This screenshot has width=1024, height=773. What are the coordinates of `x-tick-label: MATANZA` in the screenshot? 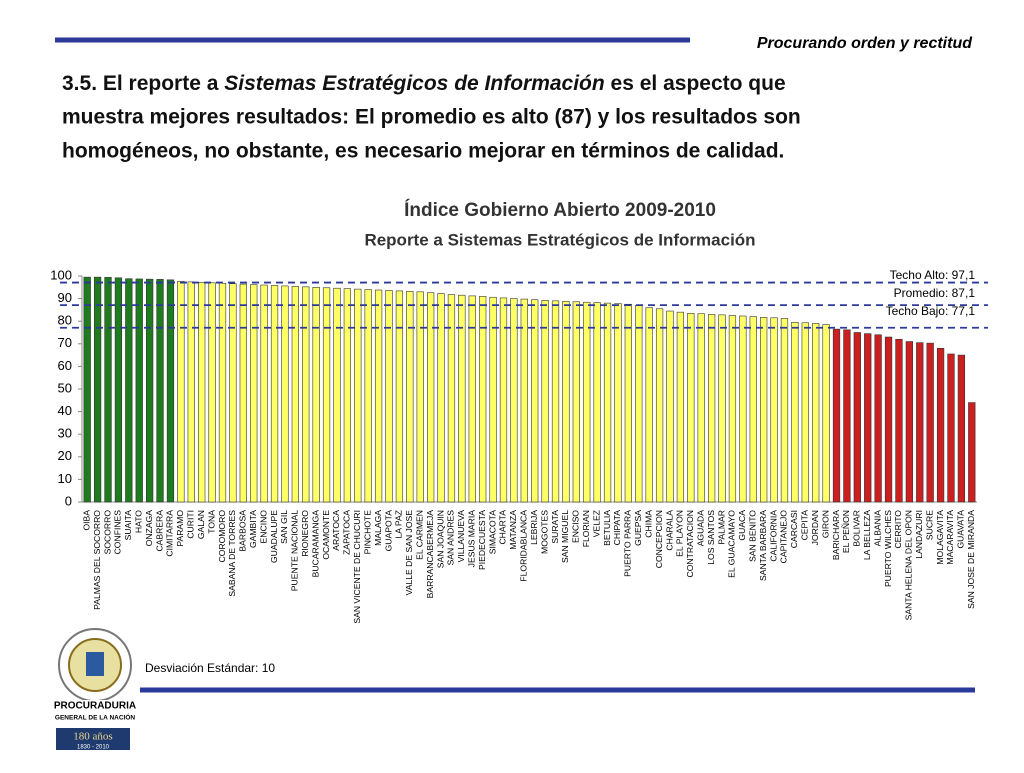 It's located at (513, 530).